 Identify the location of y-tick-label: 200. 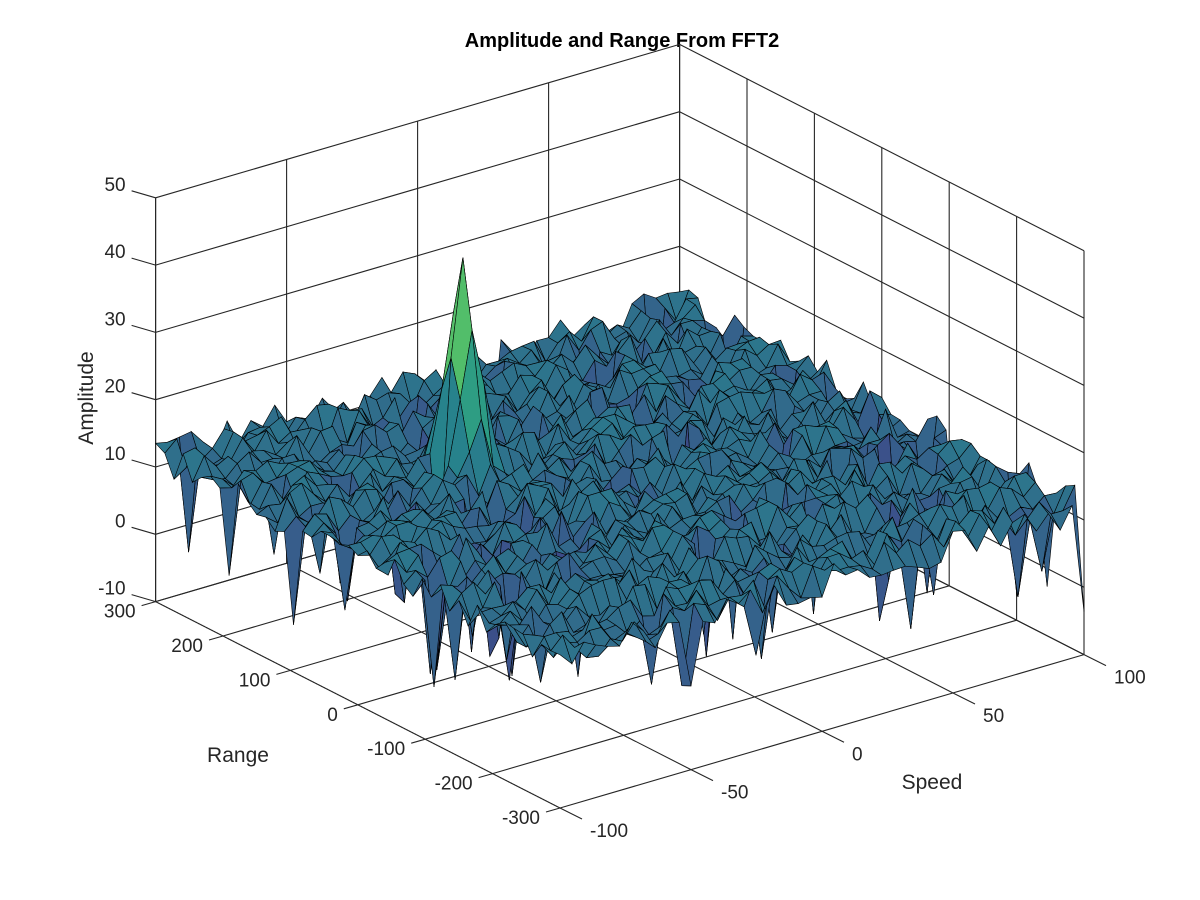
(187, 646).